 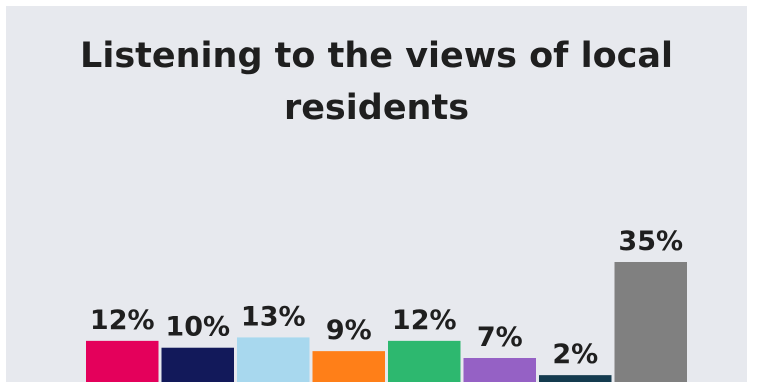 What do you see at coordinates (575, 354) in the screenshot?
I see `data-label-7: 2%` at bounding box center [575, 354].